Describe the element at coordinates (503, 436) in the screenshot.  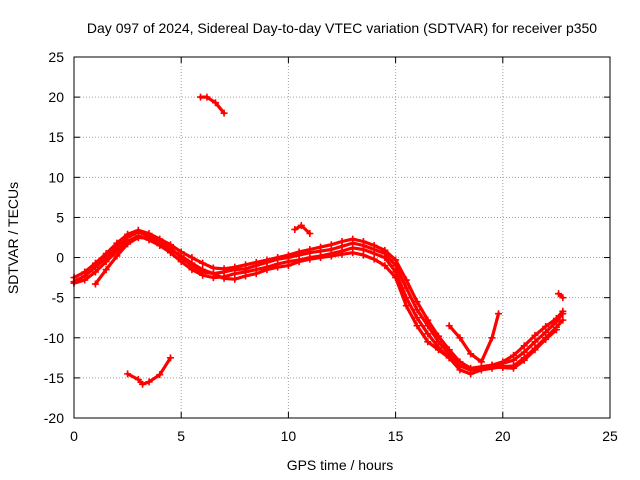
I see `x-tick-label: 20` at that location.